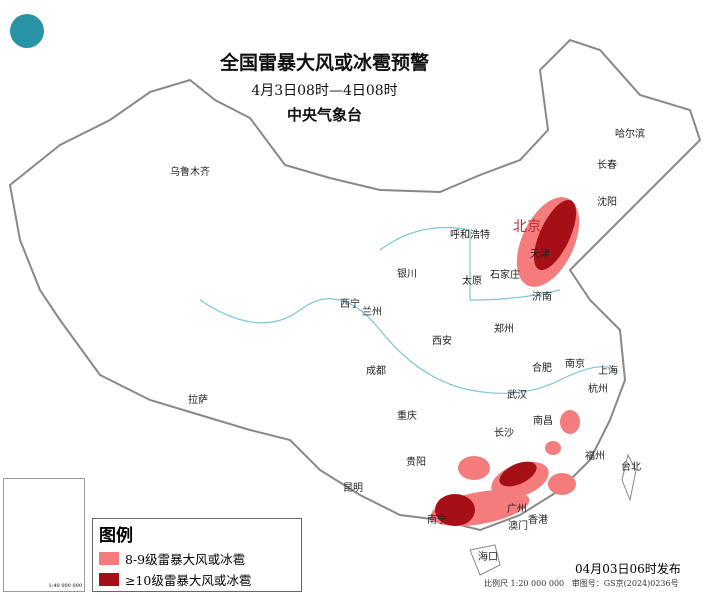 The width and height of the screenshot is (719, 595). What do you see at coordinates (472, 281) in the screenshot?
I see `city-label: 太原` at bounding box center [472, 281].